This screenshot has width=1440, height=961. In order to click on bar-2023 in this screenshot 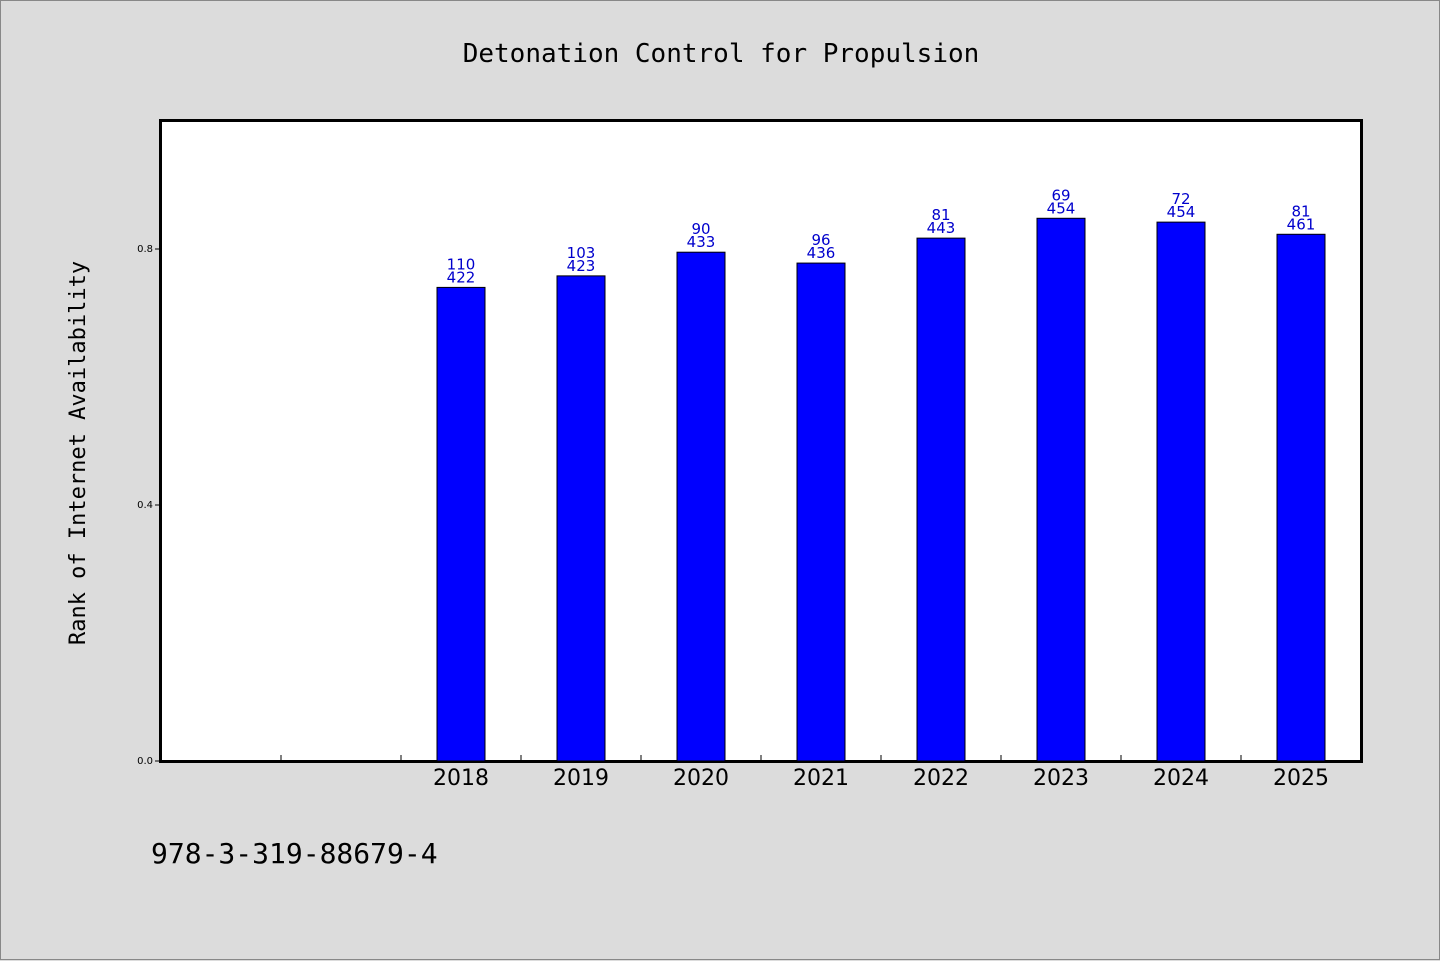, I will do `click(1061, 489)`.